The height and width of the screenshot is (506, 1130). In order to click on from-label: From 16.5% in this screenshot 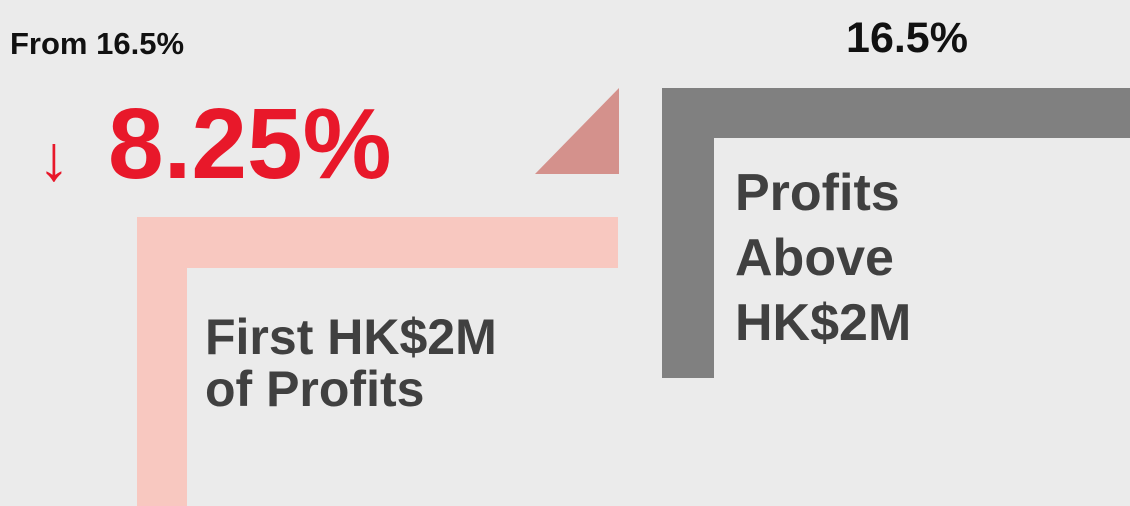, I will do `click(97, 43)`.